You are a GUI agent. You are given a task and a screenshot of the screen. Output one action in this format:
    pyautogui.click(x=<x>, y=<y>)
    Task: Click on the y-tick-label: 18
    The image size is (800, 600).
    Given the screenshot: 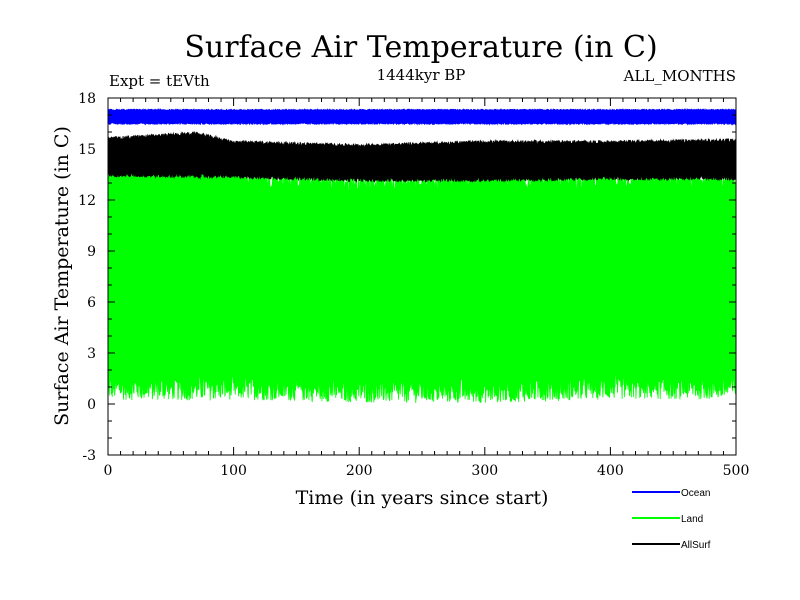 What is the action you would take?
    pyautogui.click(x=87, y=99)
    